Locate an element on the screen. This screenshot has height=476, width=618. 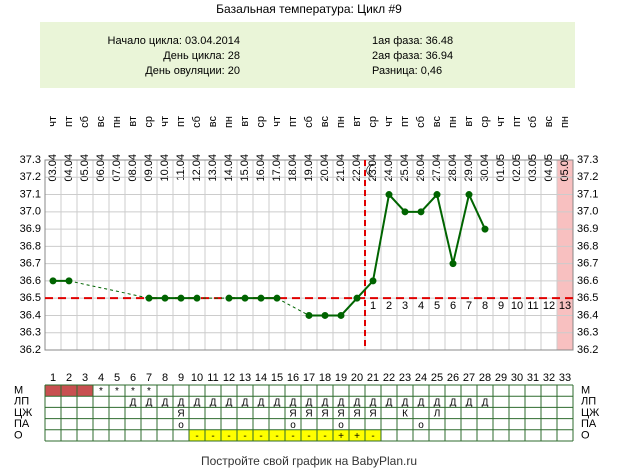
row-label: О is located at coordinates (585, 435).